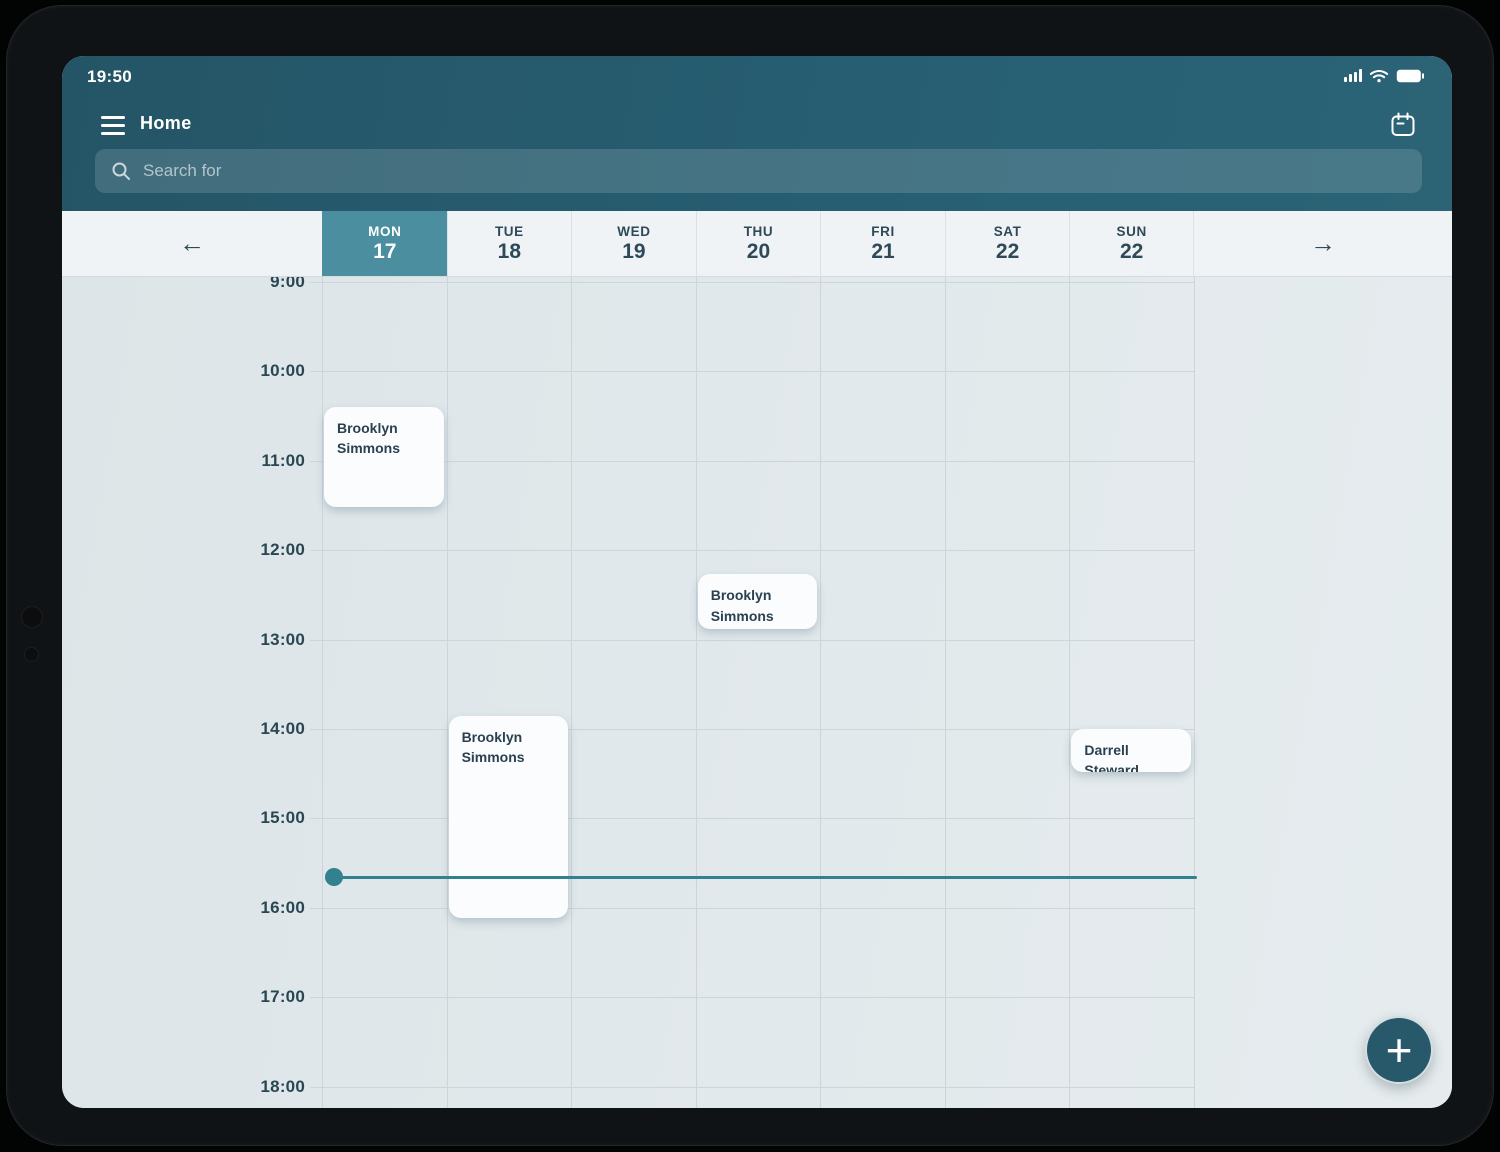  What do you see at coordinates (1353, 75) in the screenshot?
I see `signal-icon` at bounding box center [1353, 75].